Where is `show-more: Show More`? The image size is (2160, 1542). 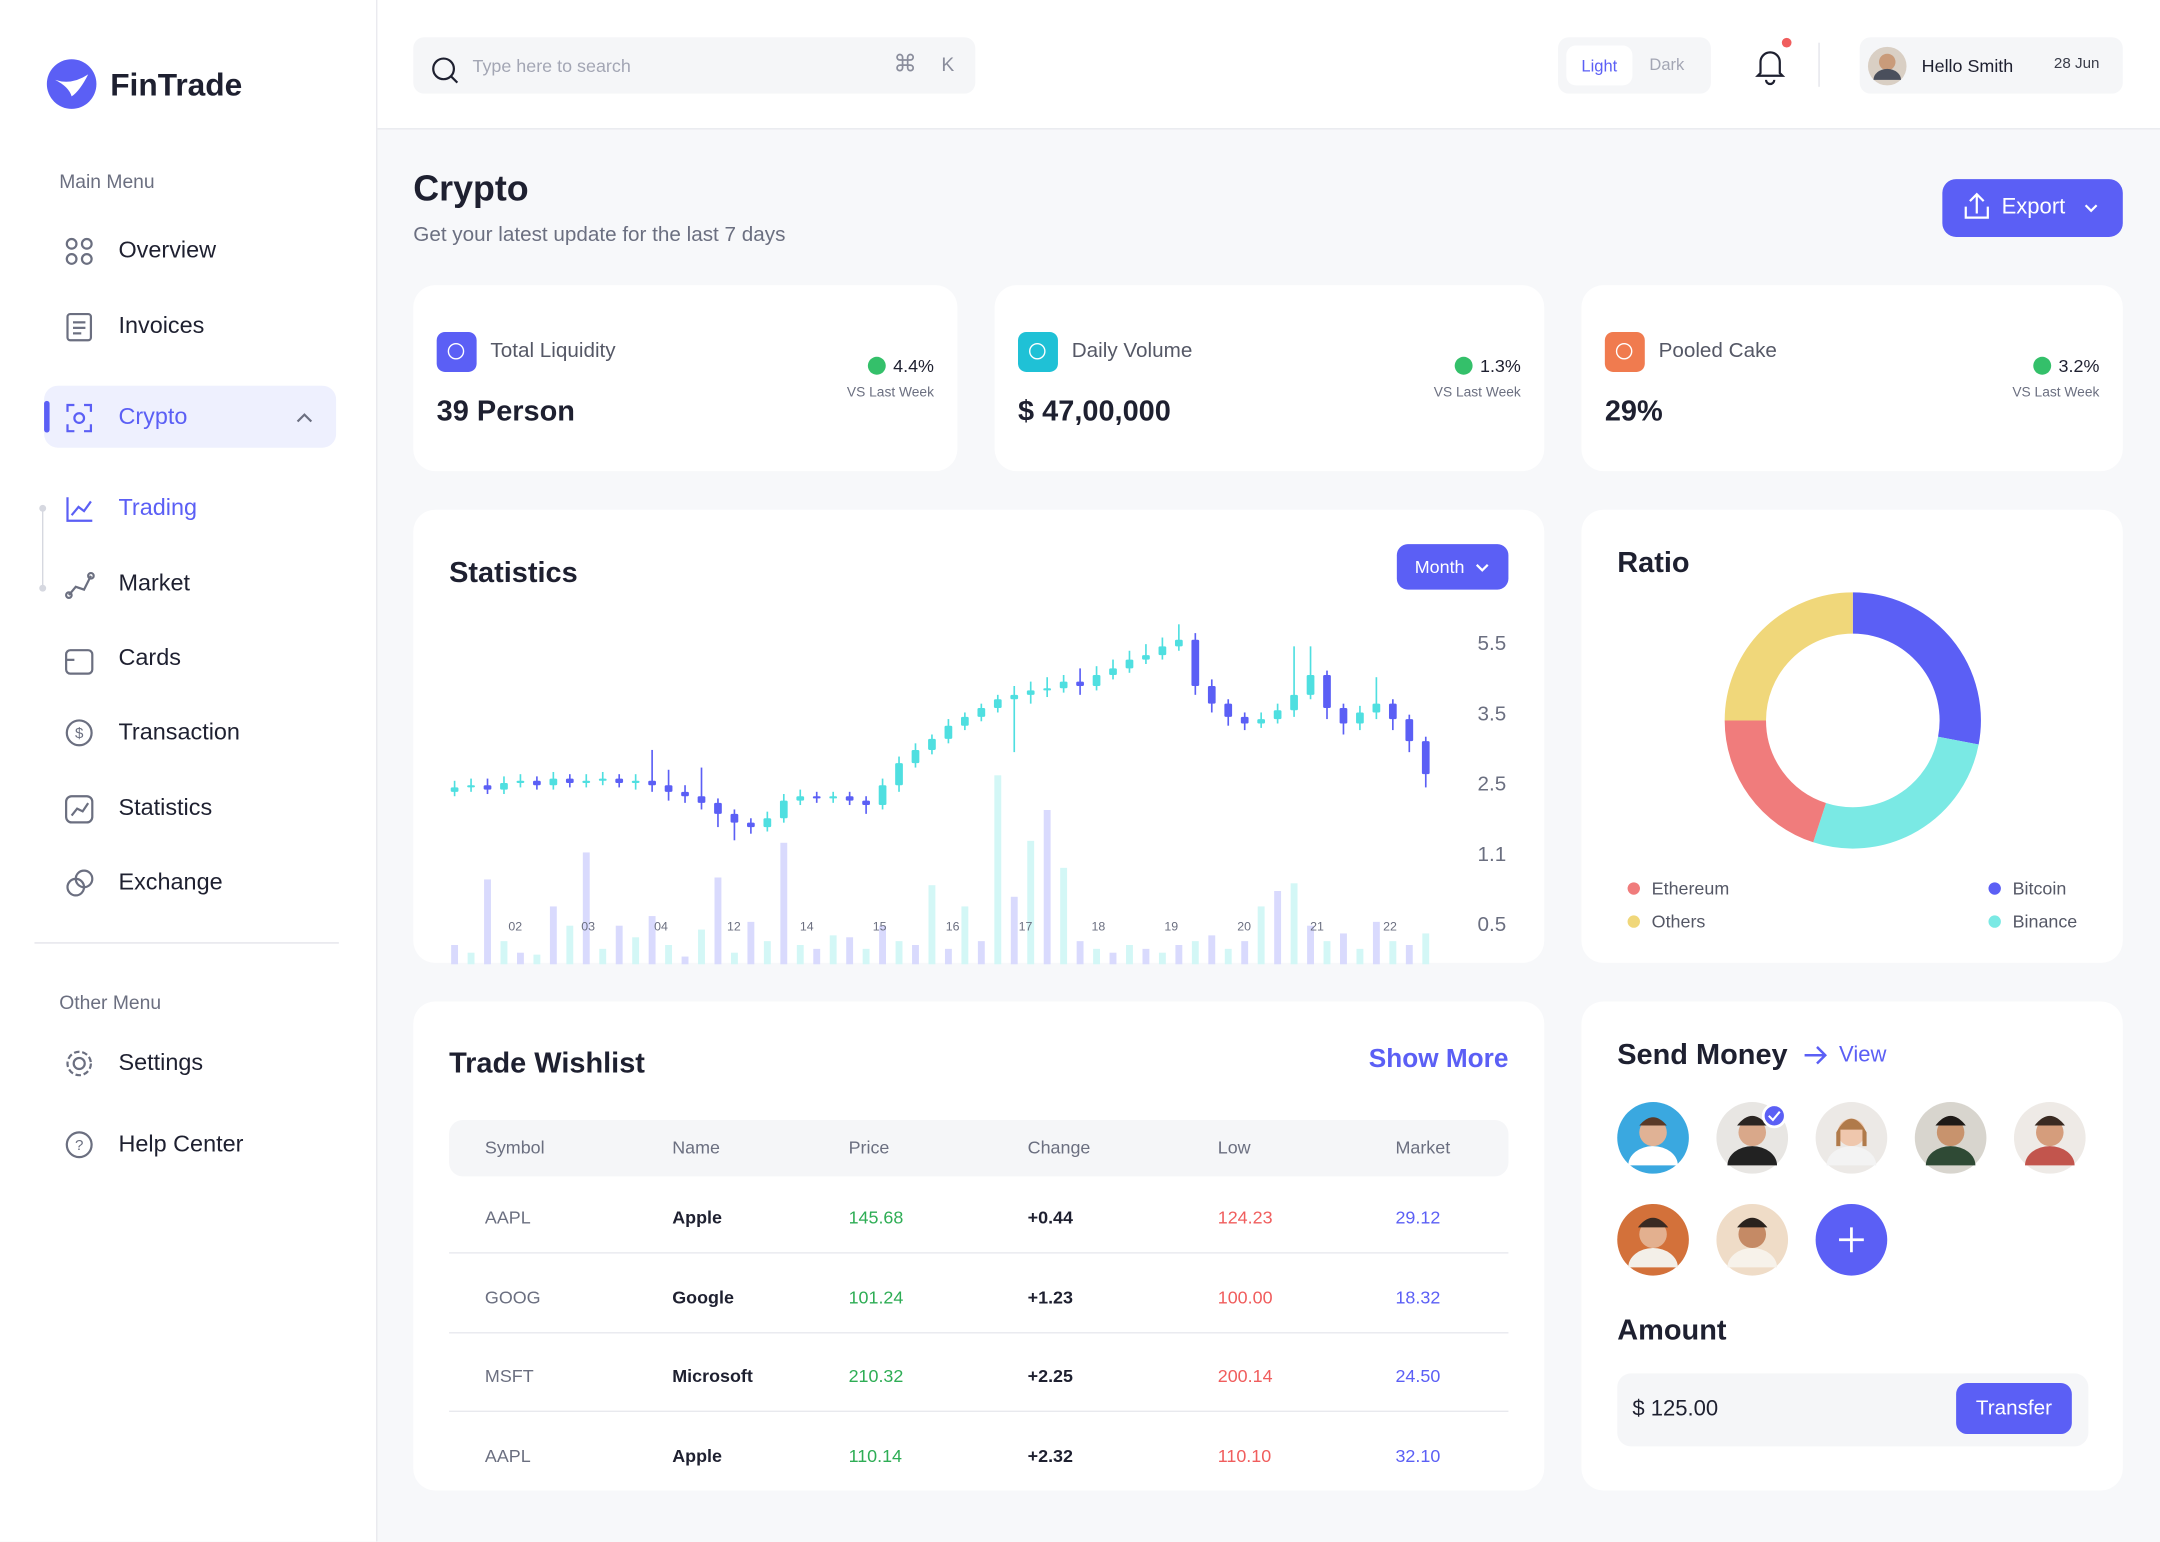 show-more: Show More is located at coordinates (1438, 1059).